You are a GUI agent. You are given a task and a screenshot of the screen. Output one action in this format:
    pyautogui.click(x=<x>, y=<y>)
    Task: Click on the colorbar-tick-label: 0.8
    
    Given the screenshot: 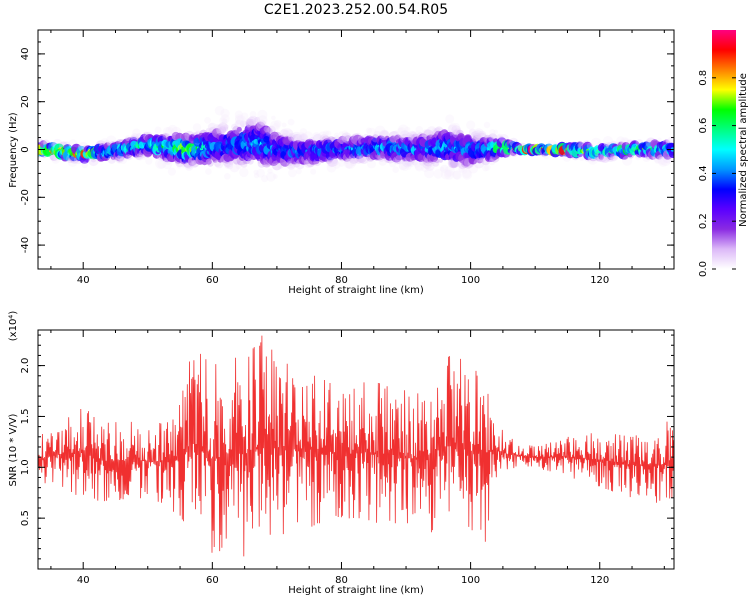 What is the action you would take?
    pyautogui.click(x=703, y=78)
    